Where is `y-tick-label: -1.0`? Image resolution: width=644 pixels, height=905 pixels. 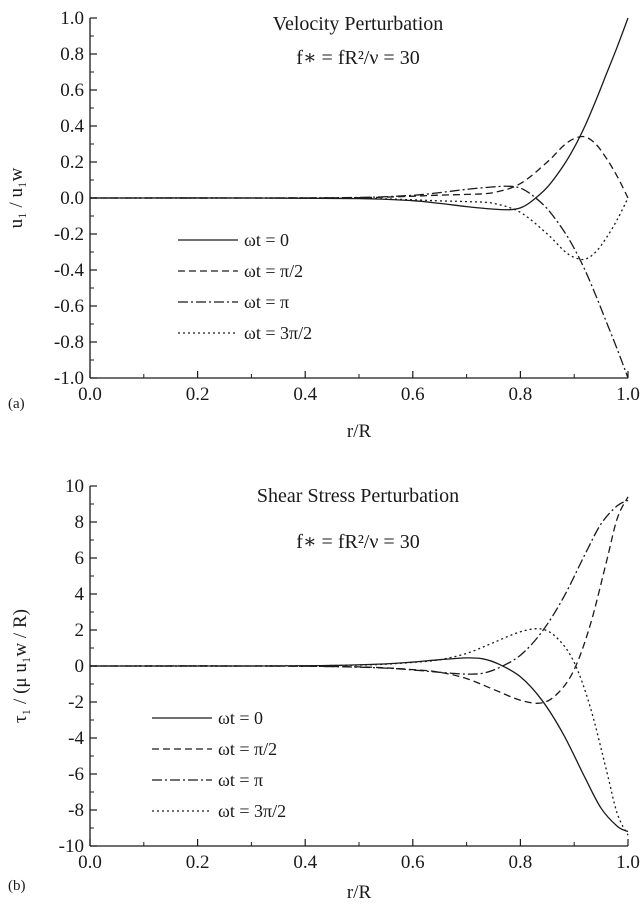
y-tick-label: -1.0 is located at coordinates (69, 378).